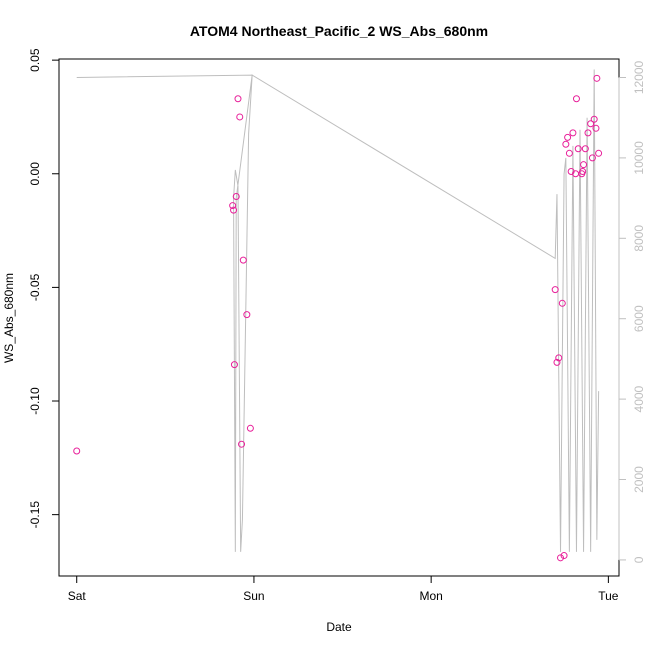 The height and width of the screenshot is (650, 650). What do you see at coordinates (639, 559) in the screenshot?
I see `y2-tick-label: 0` at bounding box center [639, 559].